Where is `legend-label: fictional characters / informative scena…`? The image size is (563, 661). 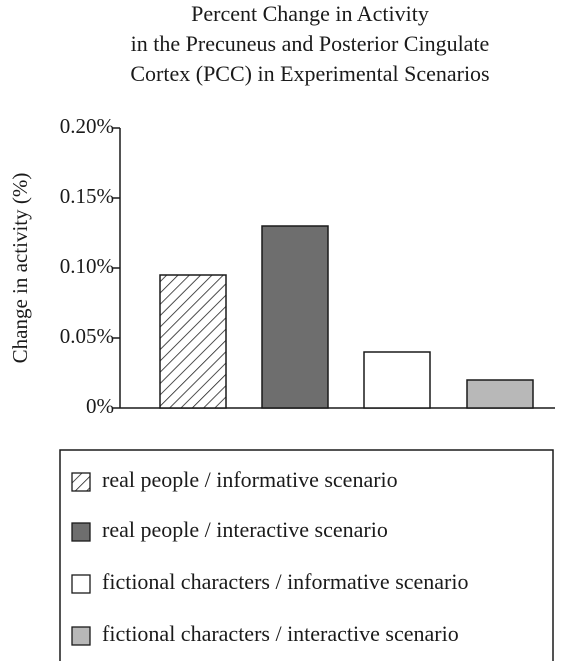 legend-label: fictional characters / informative scena… is located at coordinates (285, 581).